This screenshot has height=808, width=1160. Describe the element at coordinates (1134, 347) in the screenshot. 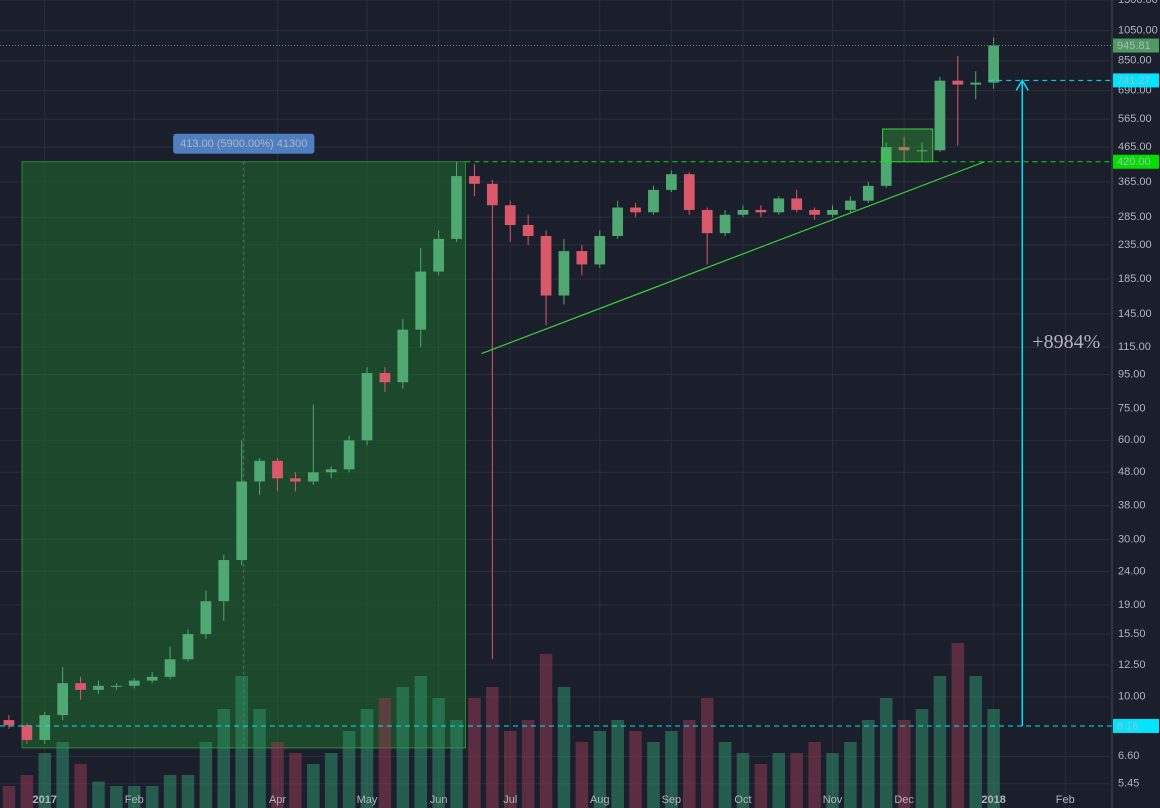

I see `y-tick-label: 115.00` at that location.